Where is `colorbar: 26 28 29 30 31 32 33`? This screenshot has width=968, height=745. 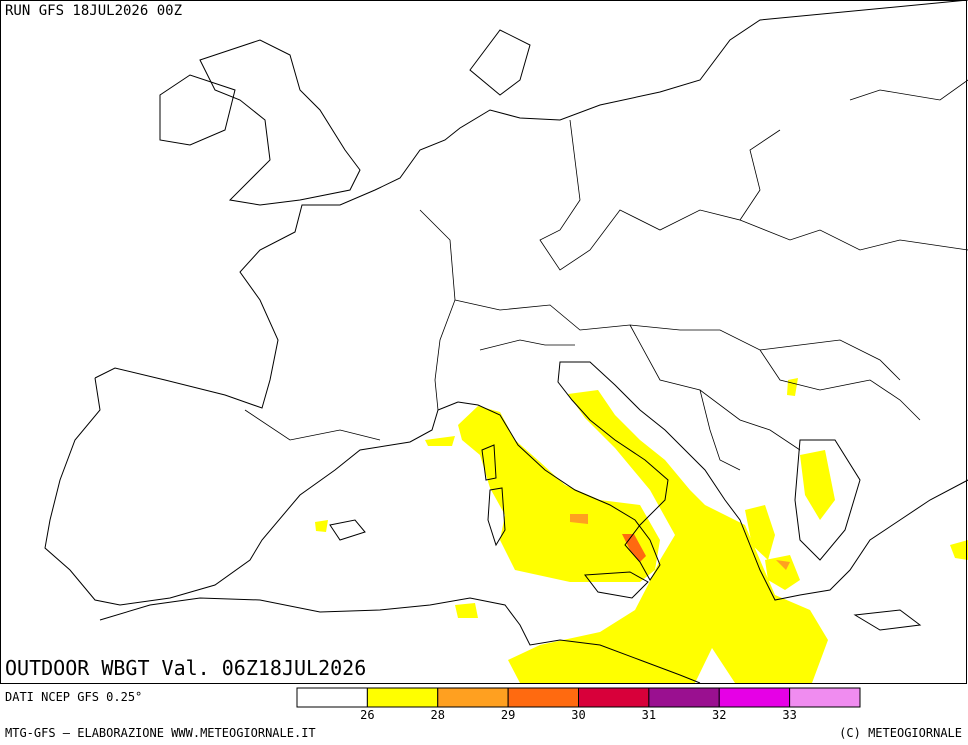
colorbar: 26 28 29 30 31 32 33 is located at coordinates (578, 704).